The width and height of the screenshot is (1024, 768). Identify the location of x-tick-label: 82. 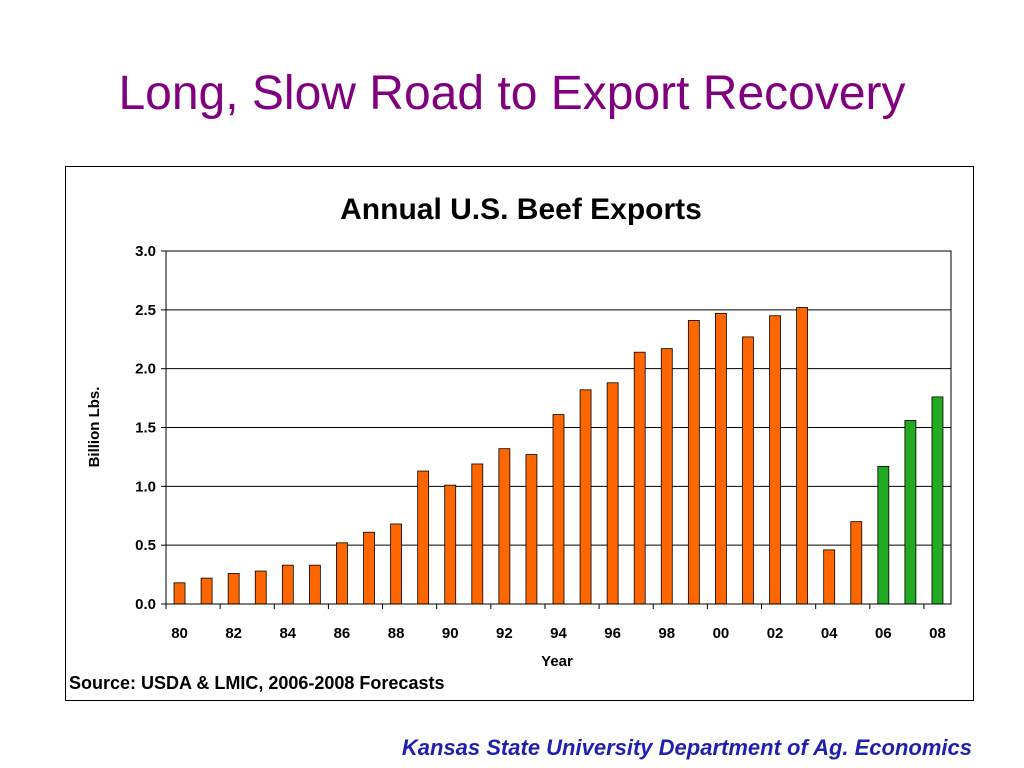
(233, 633).